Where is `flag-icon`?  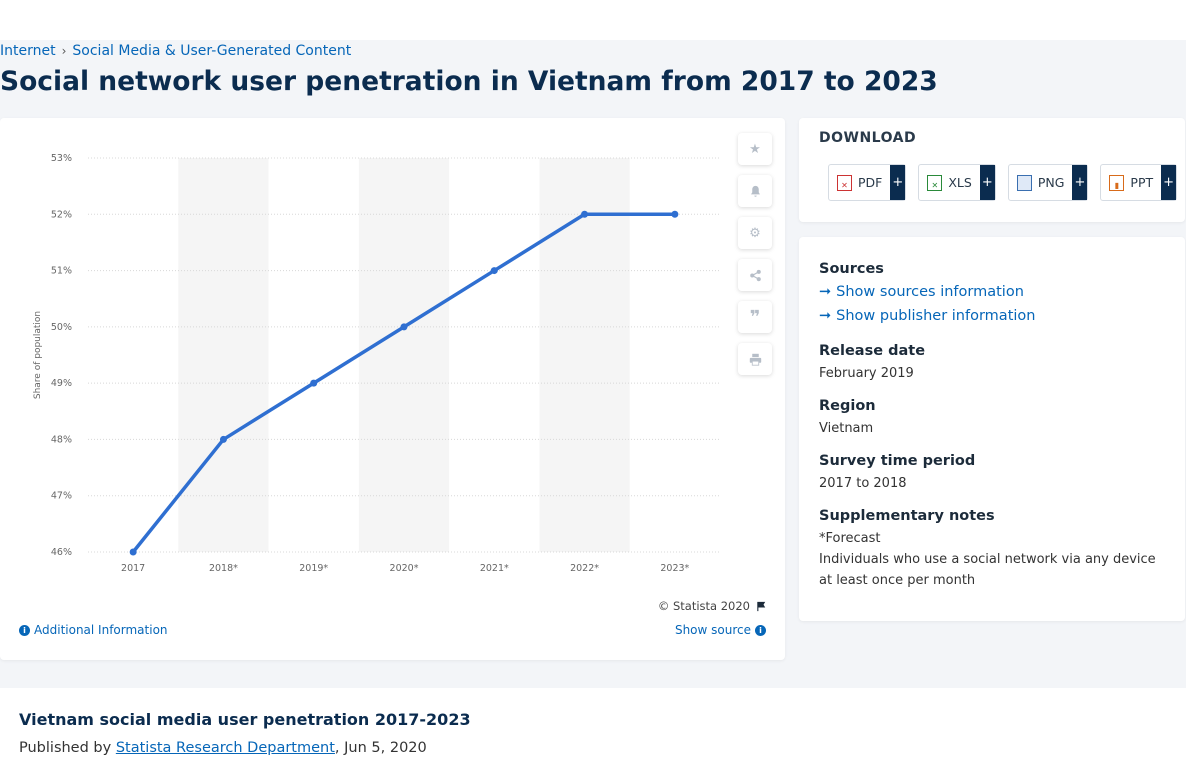
flag-icon is located at coordinates (761, 606).